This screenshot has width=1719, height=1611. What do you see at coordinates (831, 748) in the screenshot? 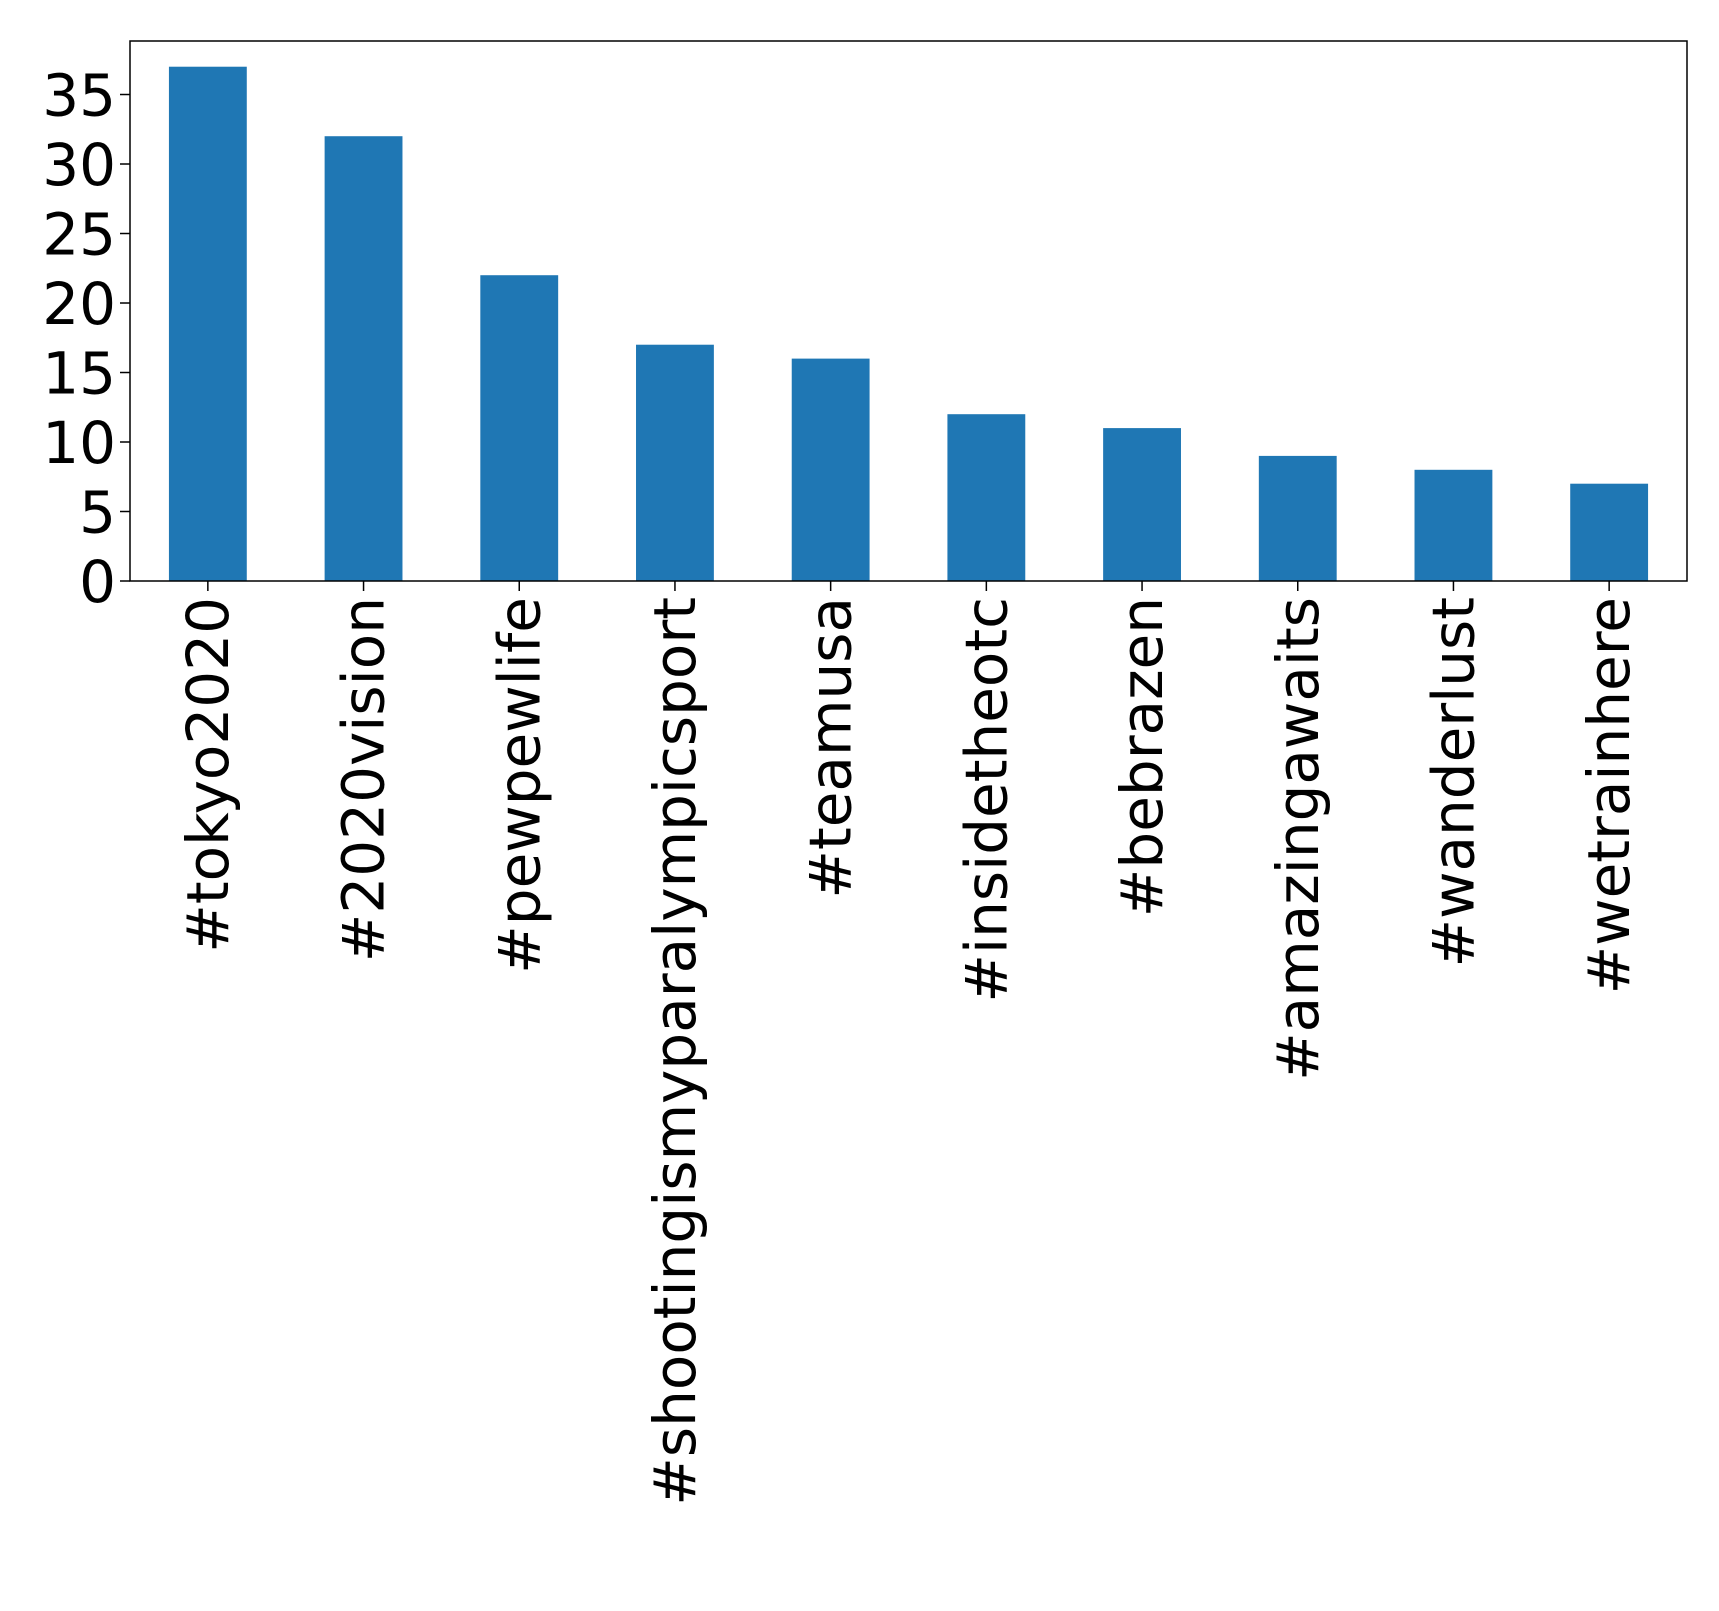
I see `x-tick-label: #teamusa` at bounding box center [831, 748].